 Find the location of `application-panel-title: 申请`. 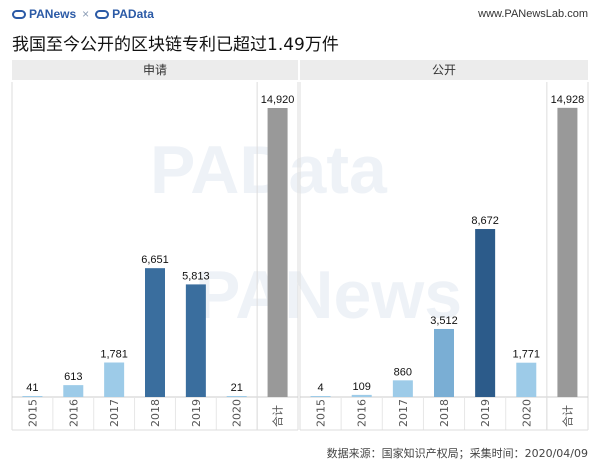

application-panel-title: 申请 is located at coordinates (155, 70).